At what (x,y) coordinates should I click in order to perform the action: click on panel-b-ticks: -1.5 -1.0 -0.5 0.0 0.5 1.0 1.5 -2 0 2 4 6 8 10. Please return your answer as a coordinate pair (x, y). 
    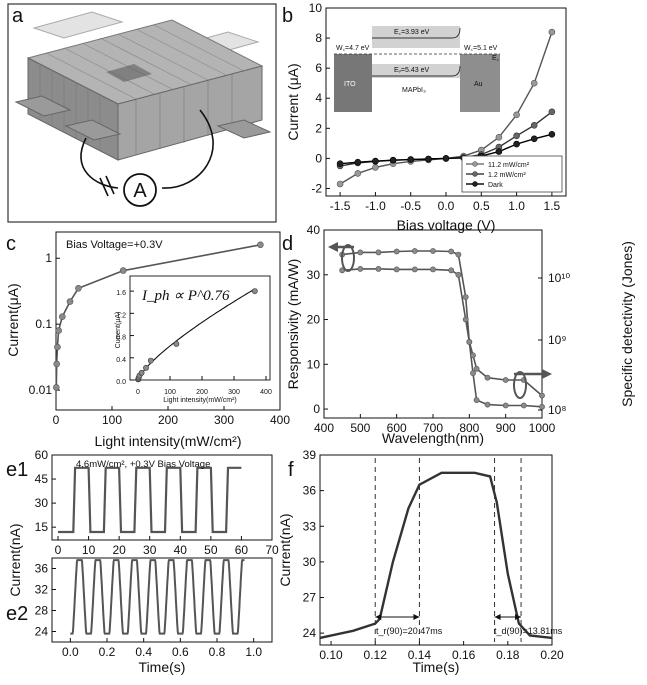
    Looking at the image, I should click on (435, 107).